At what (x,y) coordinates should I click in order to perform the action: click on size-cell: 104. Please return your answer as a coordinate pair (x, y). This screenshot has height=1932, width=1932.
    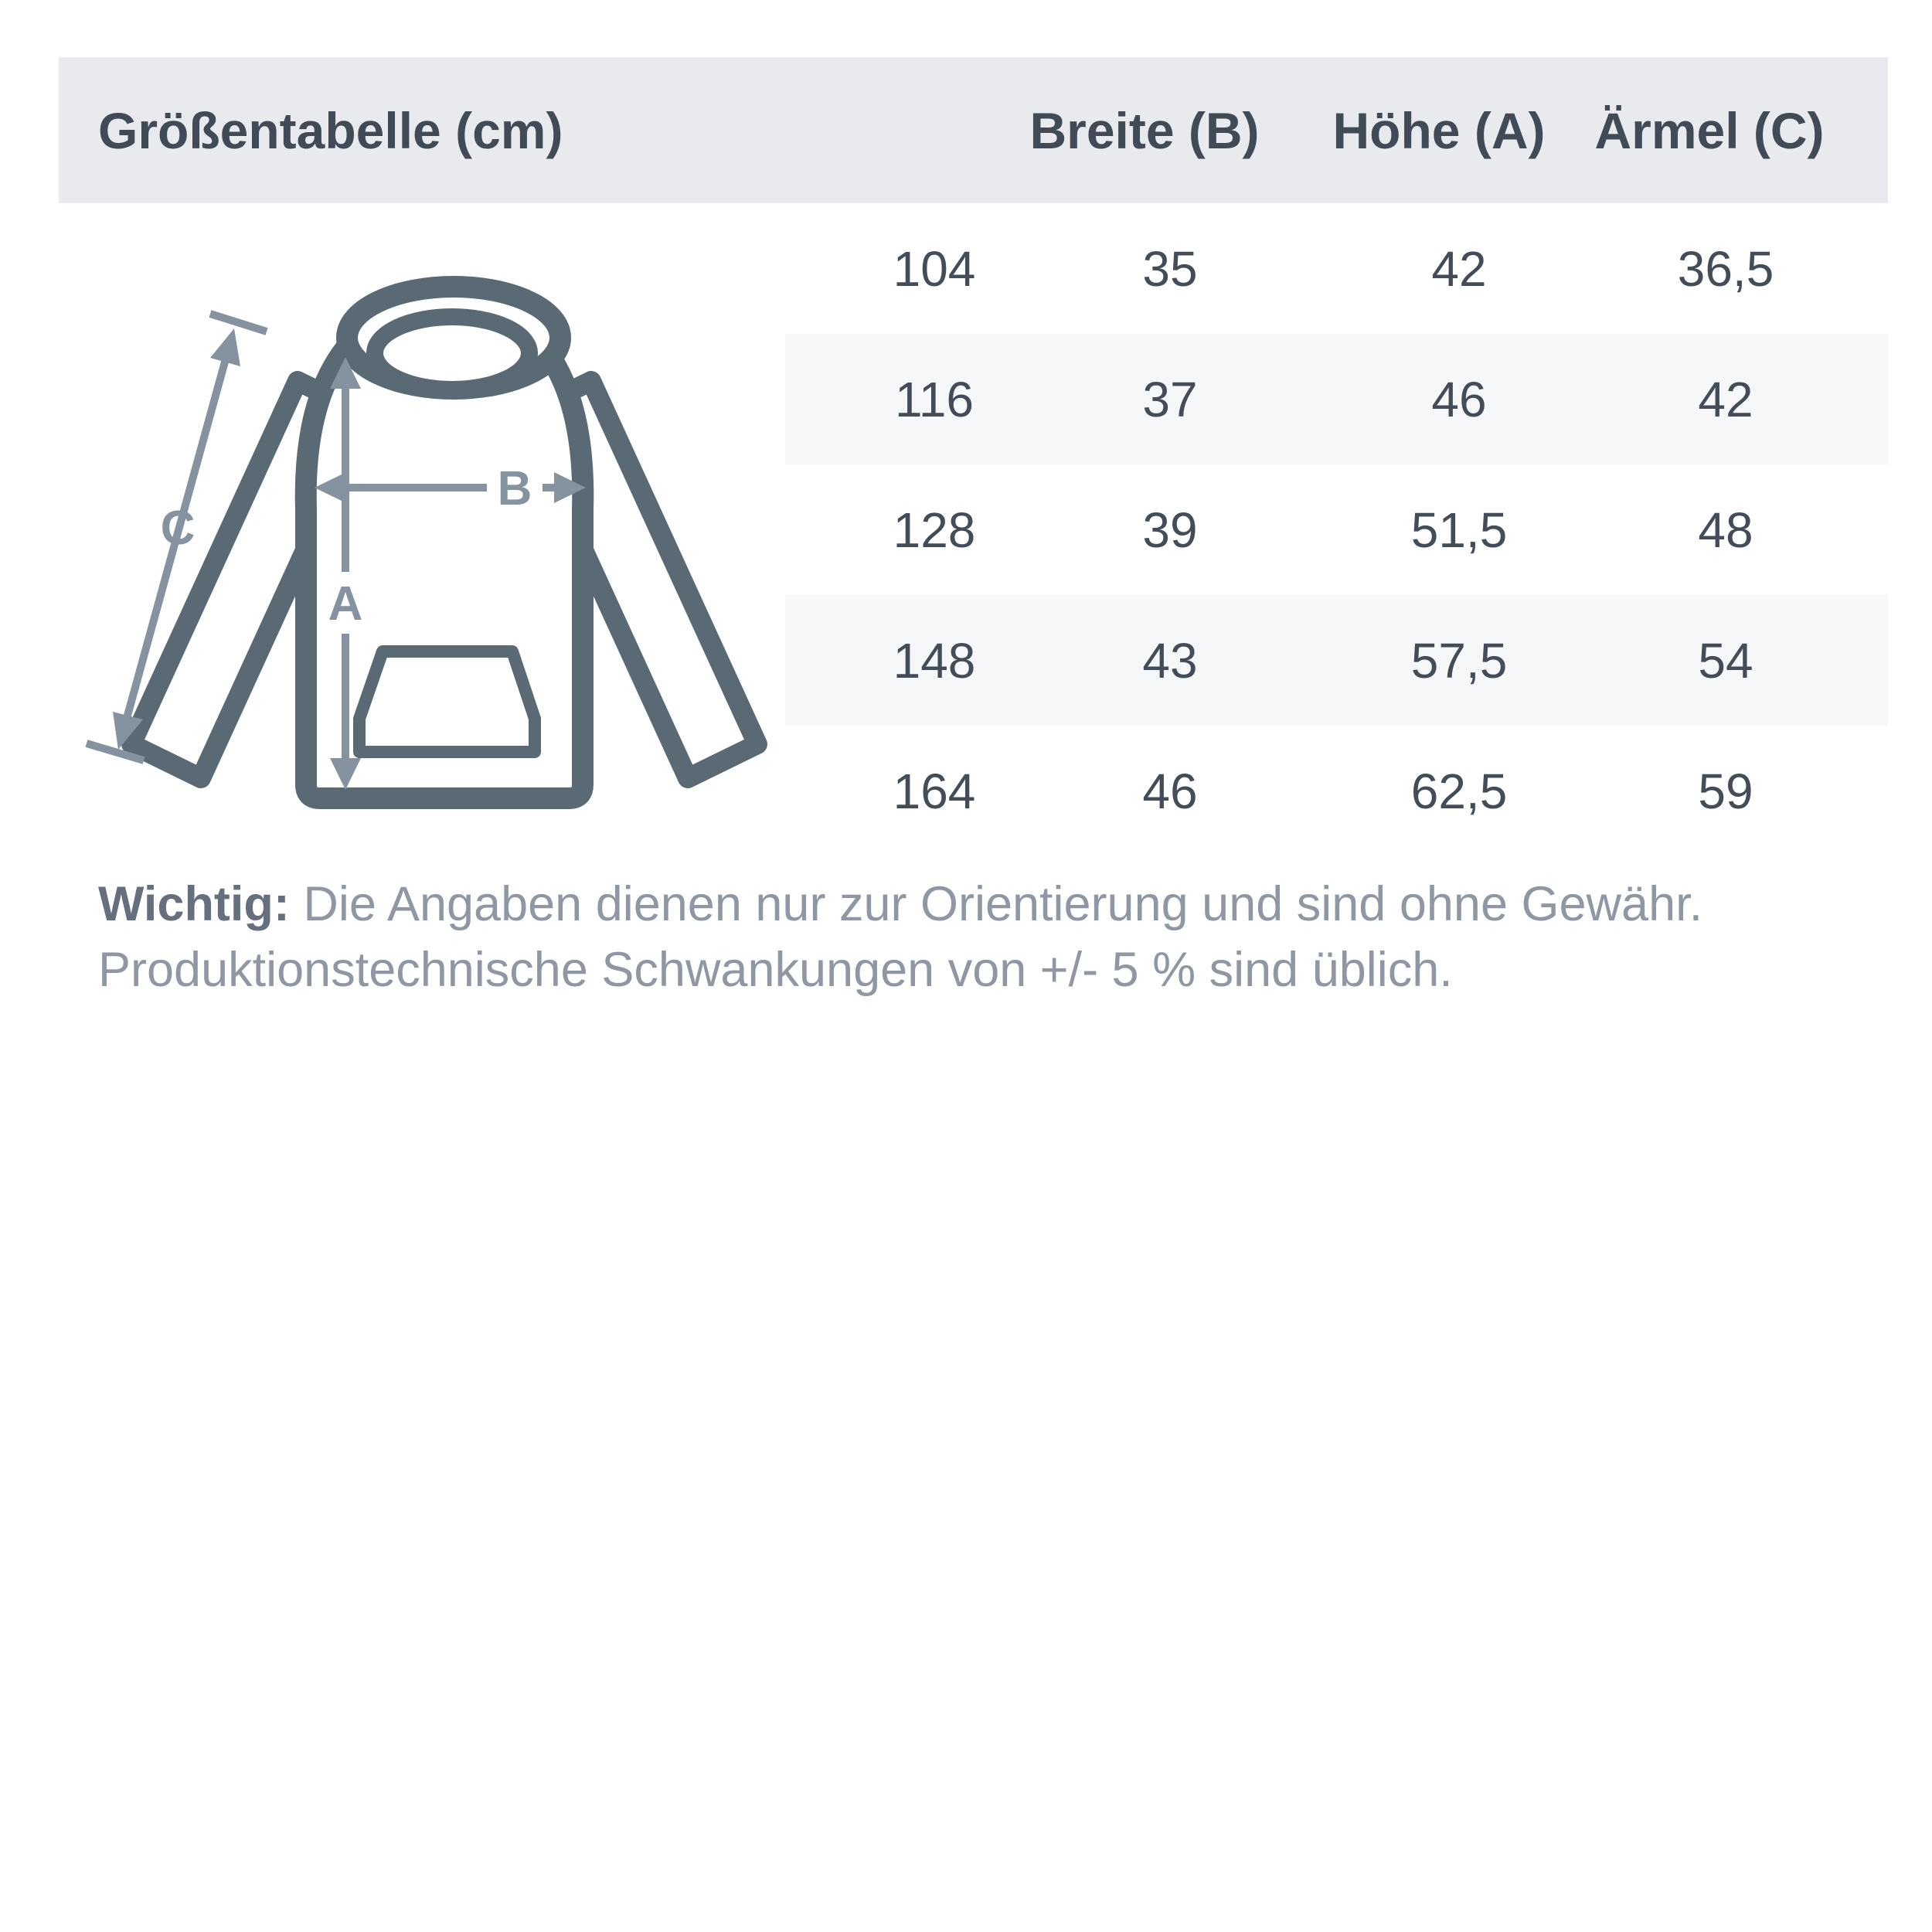
    Looking at the image, I should click on (935, 268).